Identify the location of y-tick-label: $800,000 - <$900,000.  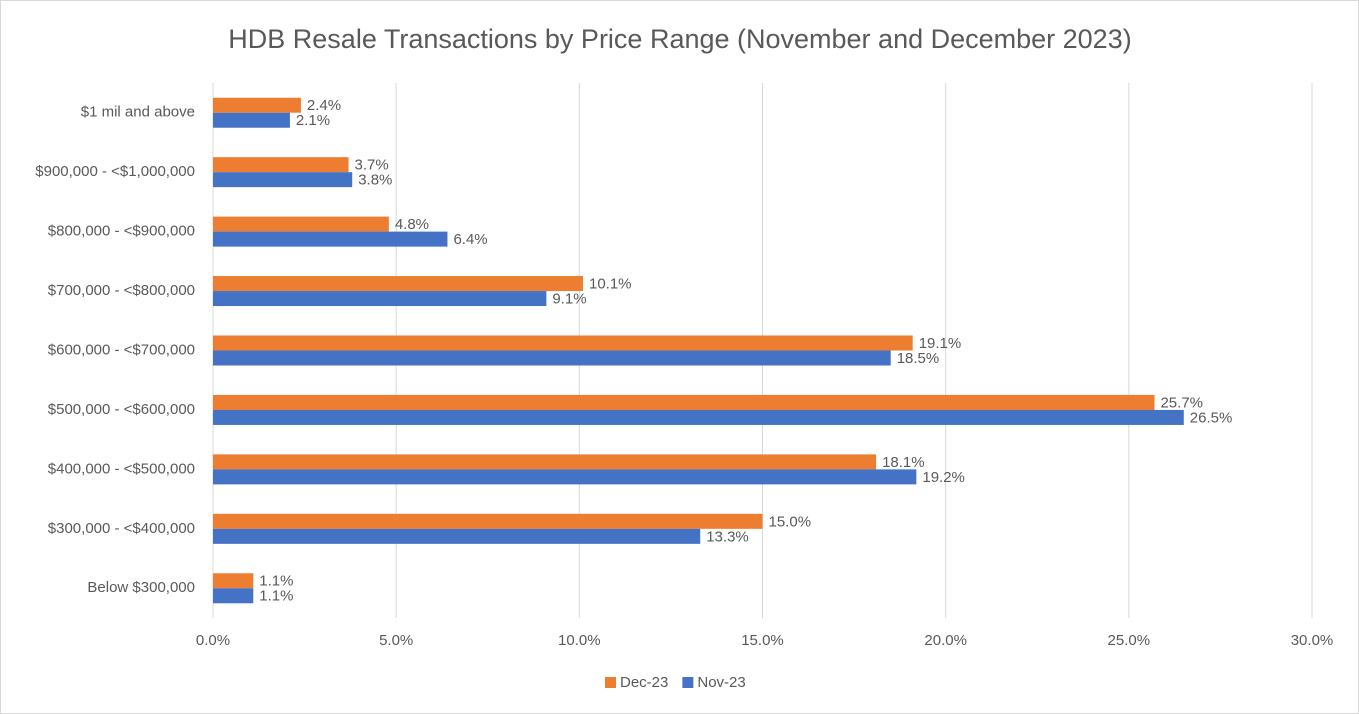
(121, 231).